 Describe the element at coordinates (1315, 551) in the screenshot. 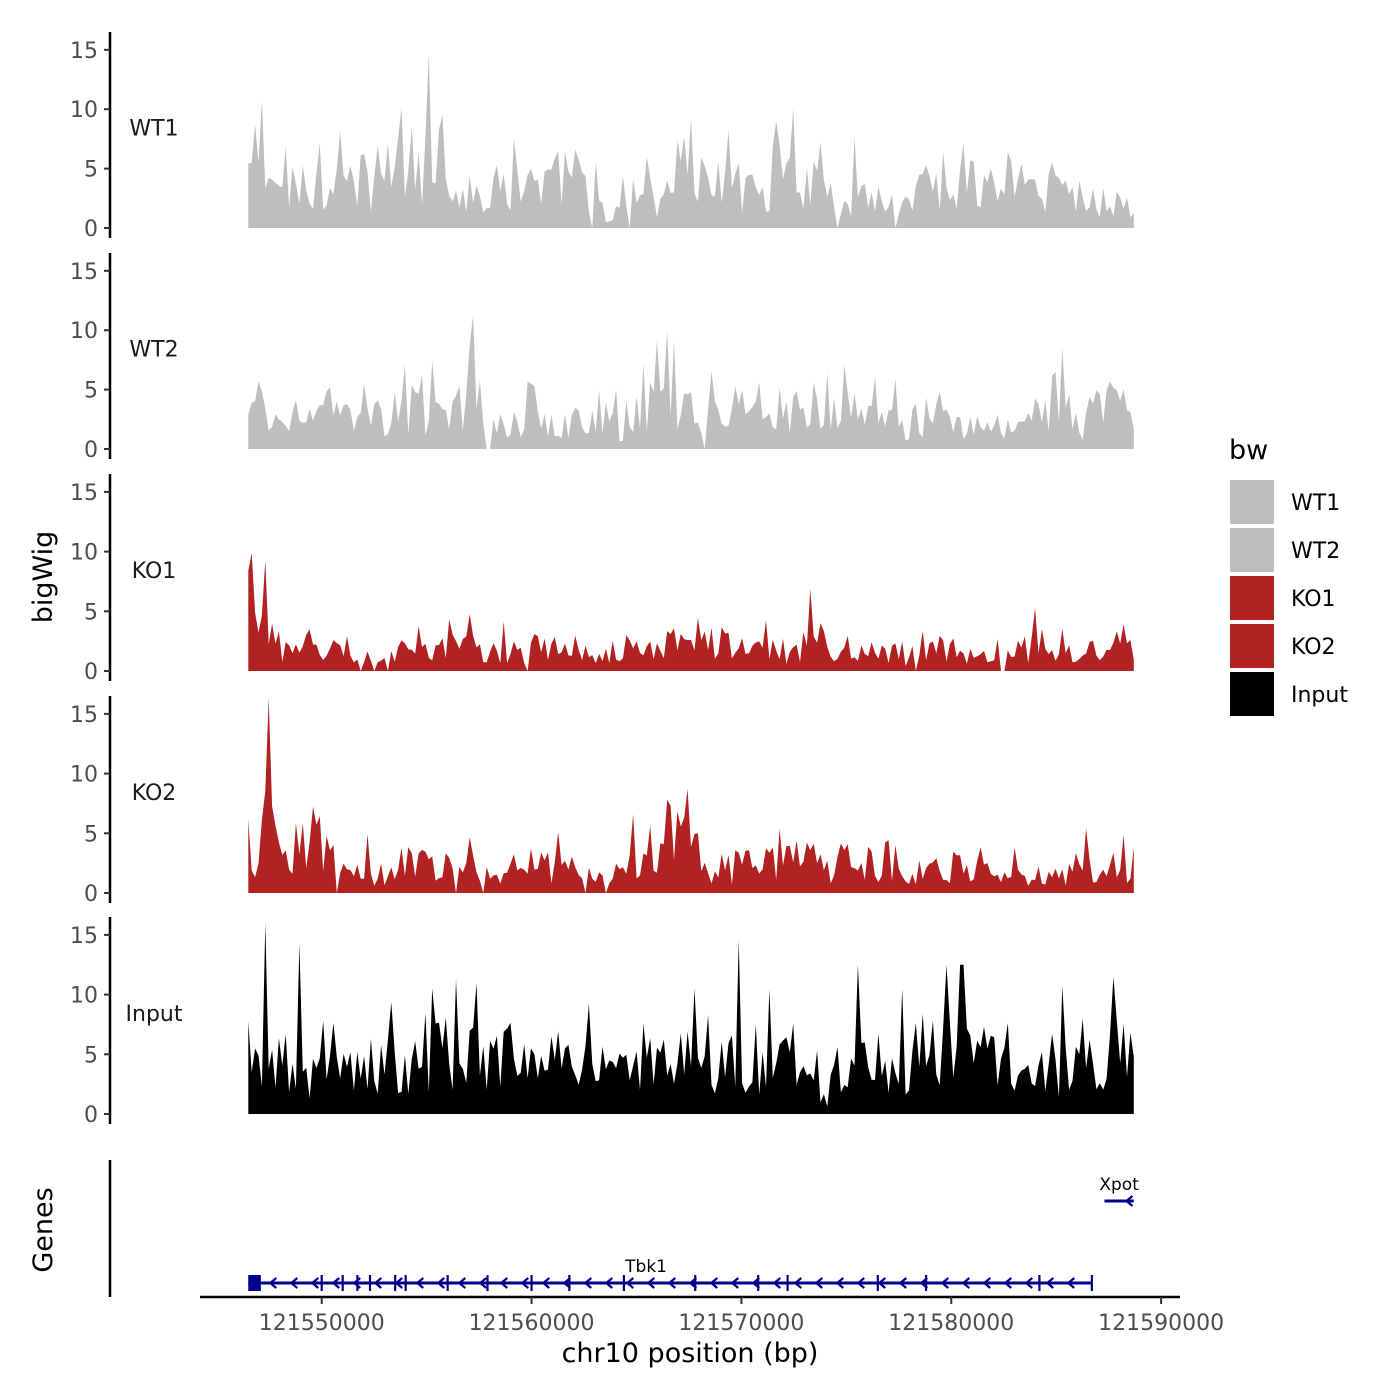

I see `legend-label: WT2` at that location.